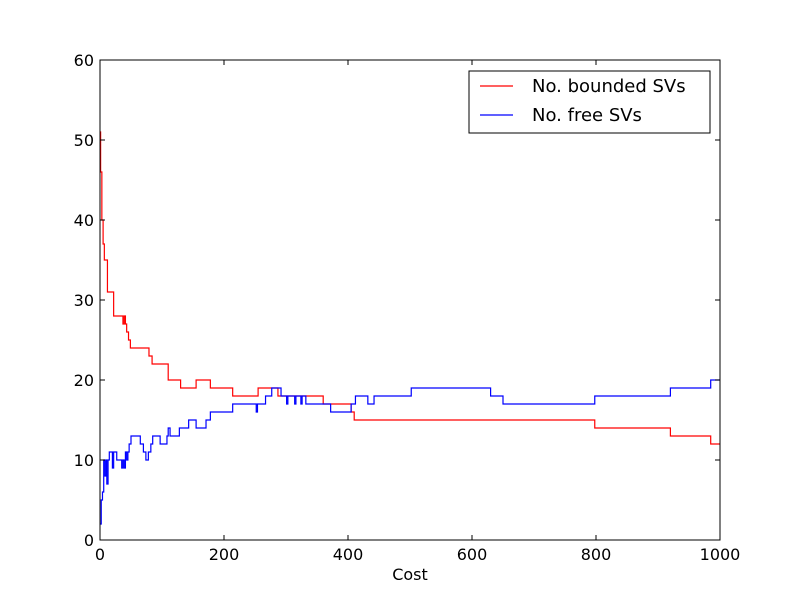 The image size is (800, 604). I want to click on x-tick-label: 600, so click(472, 554).